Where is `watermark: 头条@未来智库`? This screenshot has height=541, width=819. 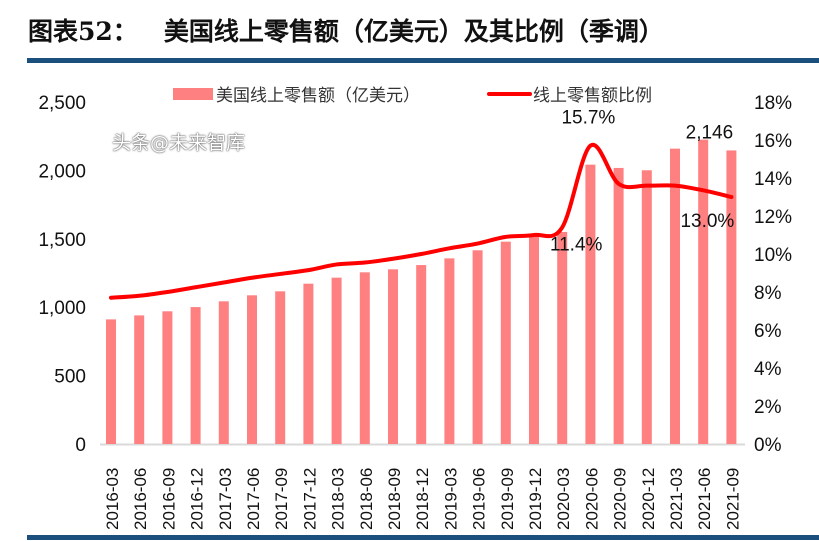 watermark: 头条@未来智库 is located at coordinates (179, 143).